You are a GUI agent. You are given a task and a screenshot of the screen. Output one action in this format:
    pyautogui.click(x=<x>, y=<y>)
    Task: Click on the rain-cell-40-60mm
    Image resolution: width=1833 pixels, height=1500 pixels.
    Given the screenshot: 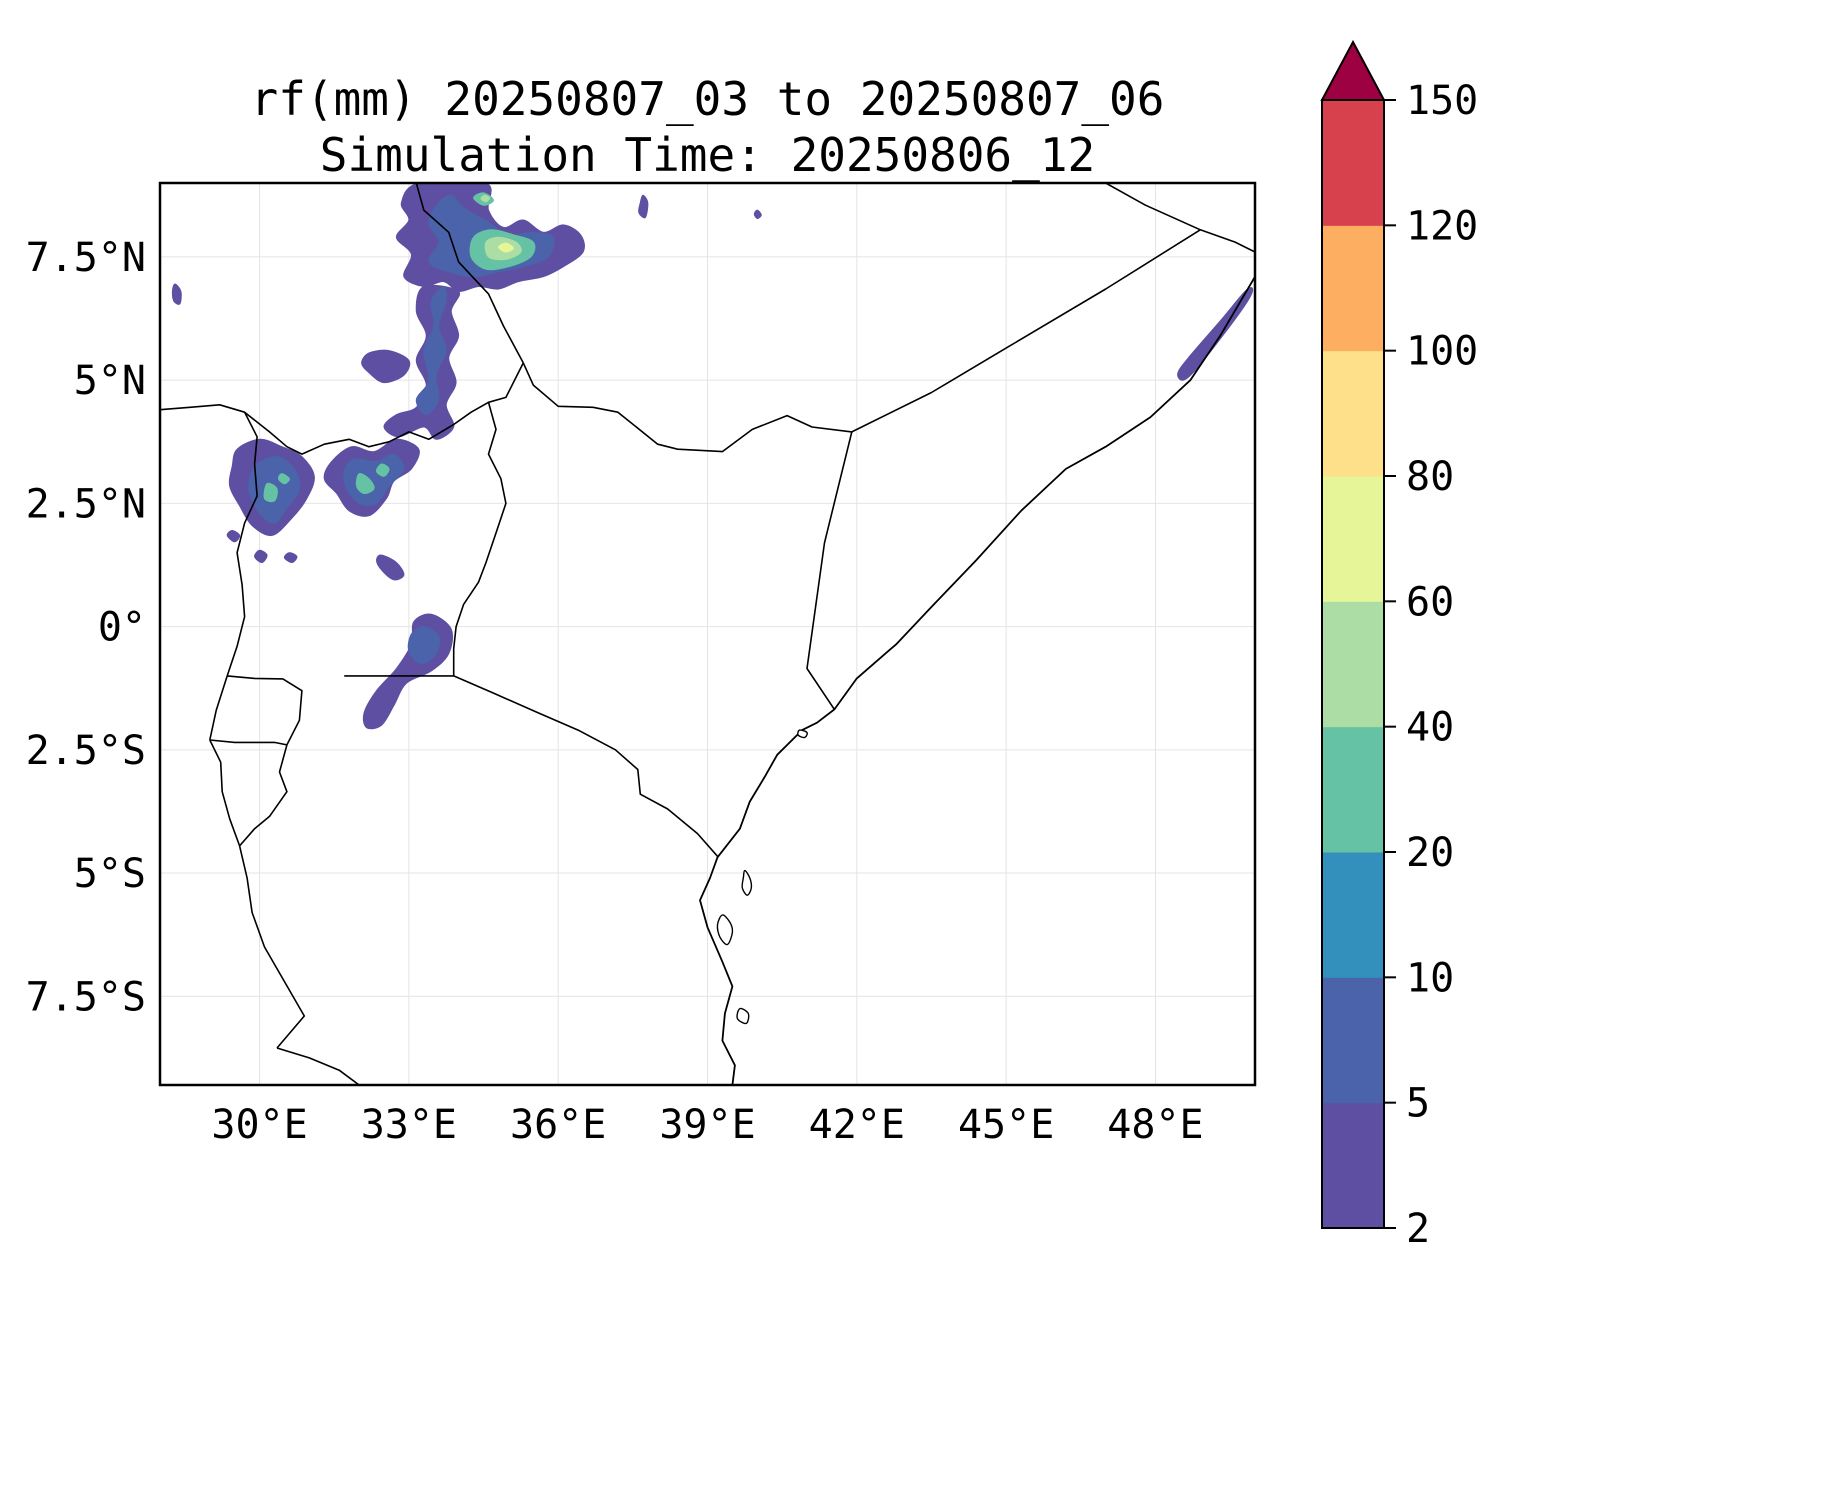 What is the action you would take?
    pyautogui.click(x=485, y=198)
    